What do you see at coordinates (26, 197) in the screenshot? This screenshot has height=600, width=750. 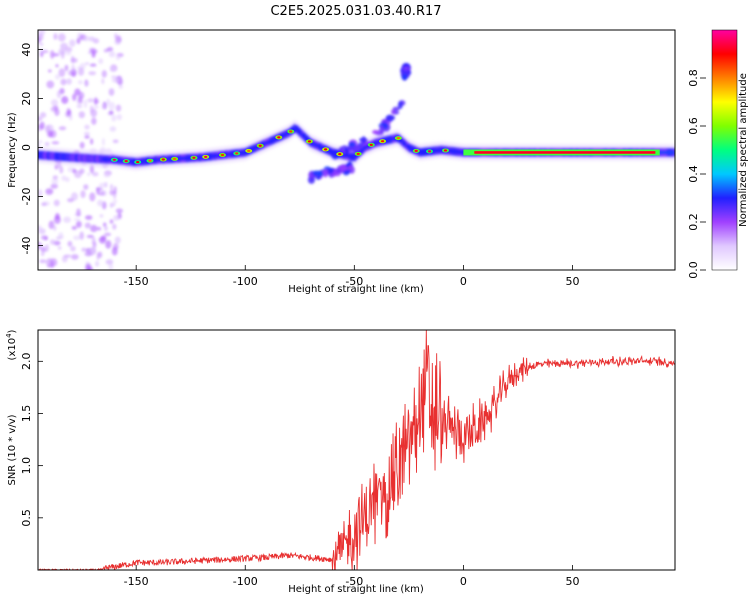 I see `y-tick-label: -20` at bounding box center [26, 197].